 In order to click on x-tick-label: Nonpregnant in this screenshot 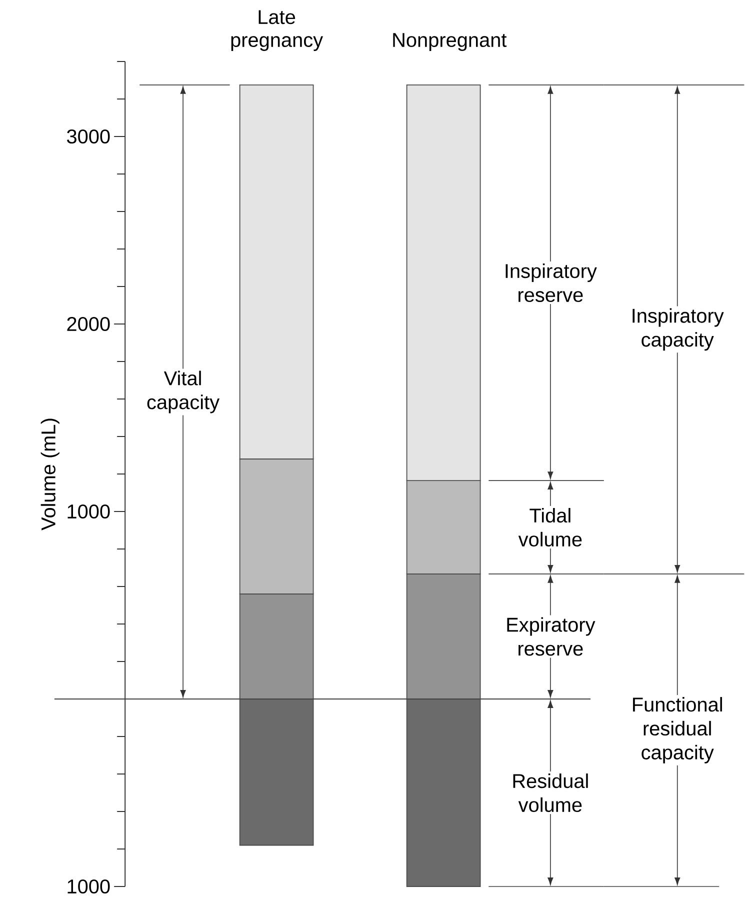, I will do `click(450, 42)`.